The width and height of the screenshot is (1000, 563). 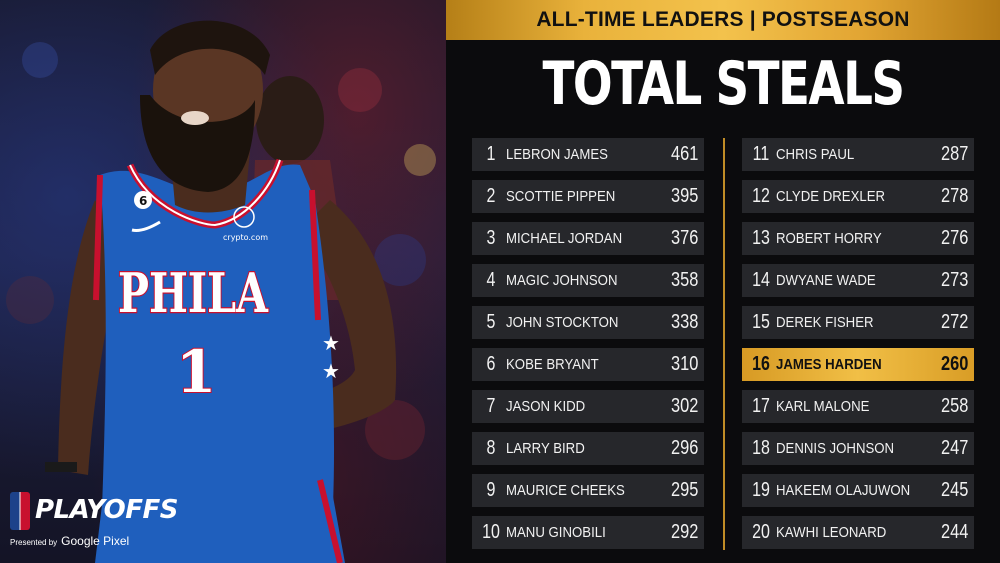 I want to click on leader-name: CLYDE DREXLER, so click(x=831, y=196).